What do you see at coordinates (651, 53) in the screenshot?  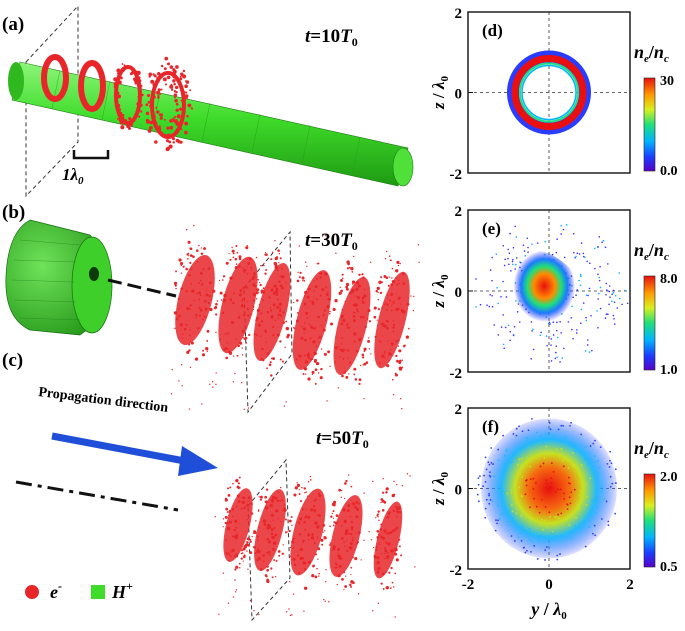 I see `density-label: ne/nc` at bounding box center [651, 53].